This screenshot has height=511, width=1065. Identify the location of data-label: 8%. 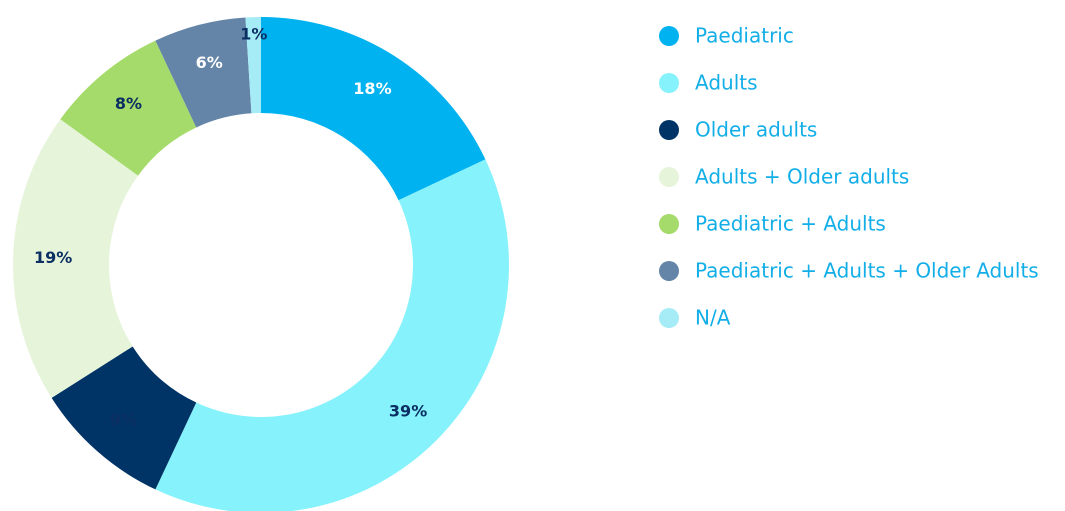
(128, 103).